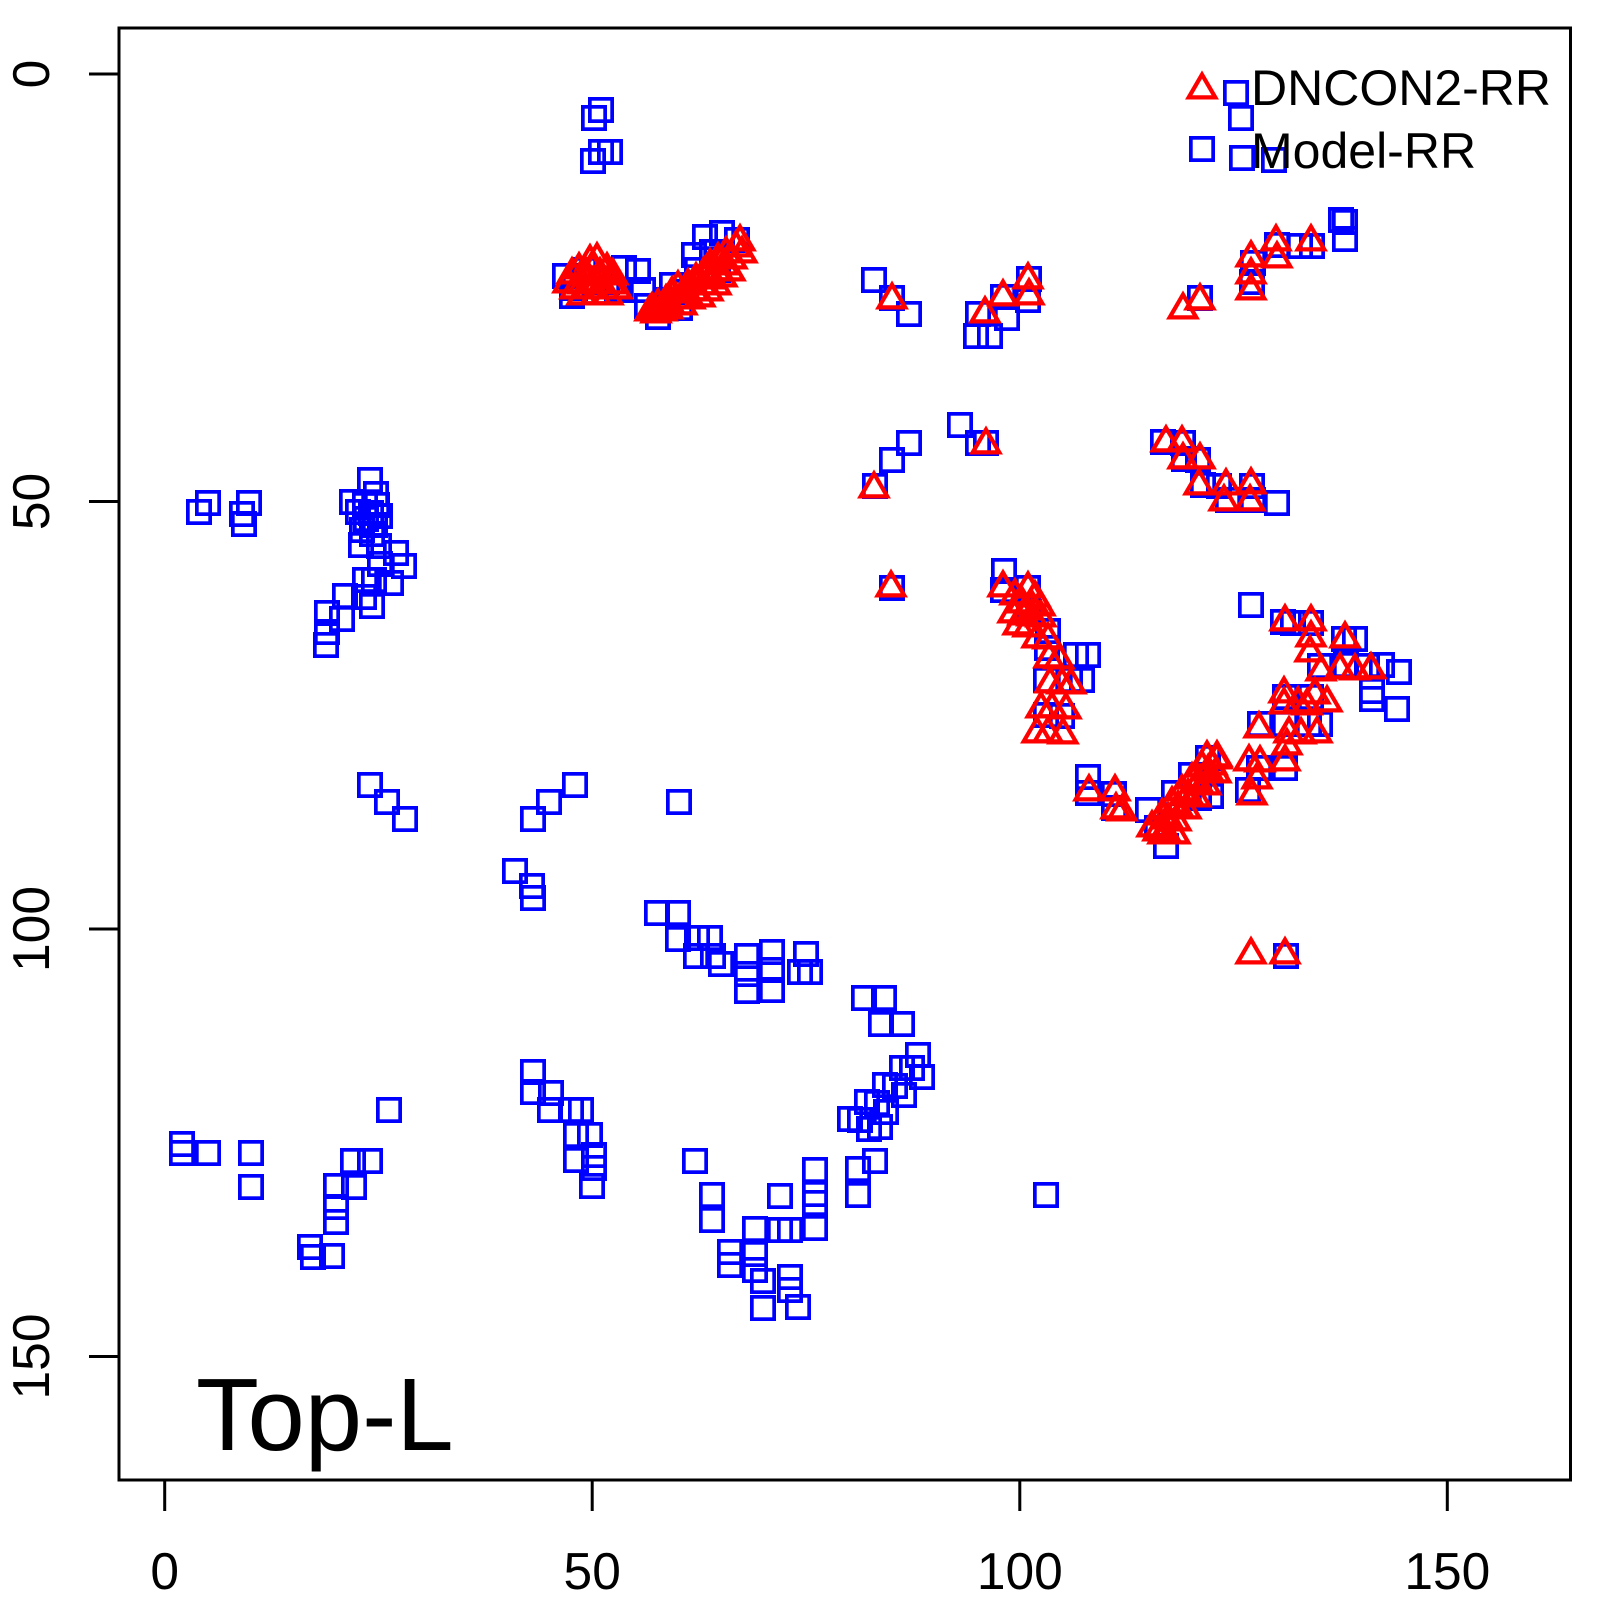  I want to click on svg-text: Model-RR, so click(1363, 151).